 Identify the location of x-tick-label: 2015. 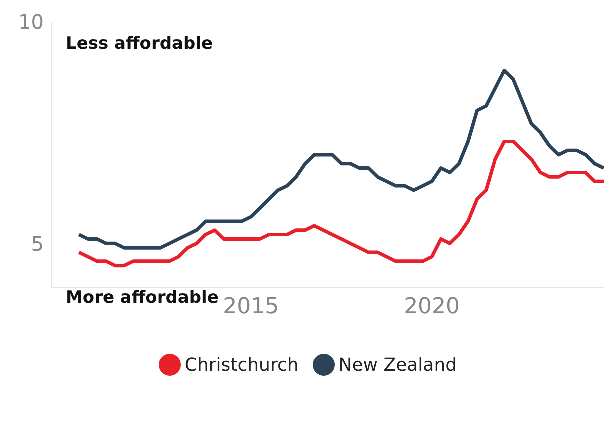
(251, 307).